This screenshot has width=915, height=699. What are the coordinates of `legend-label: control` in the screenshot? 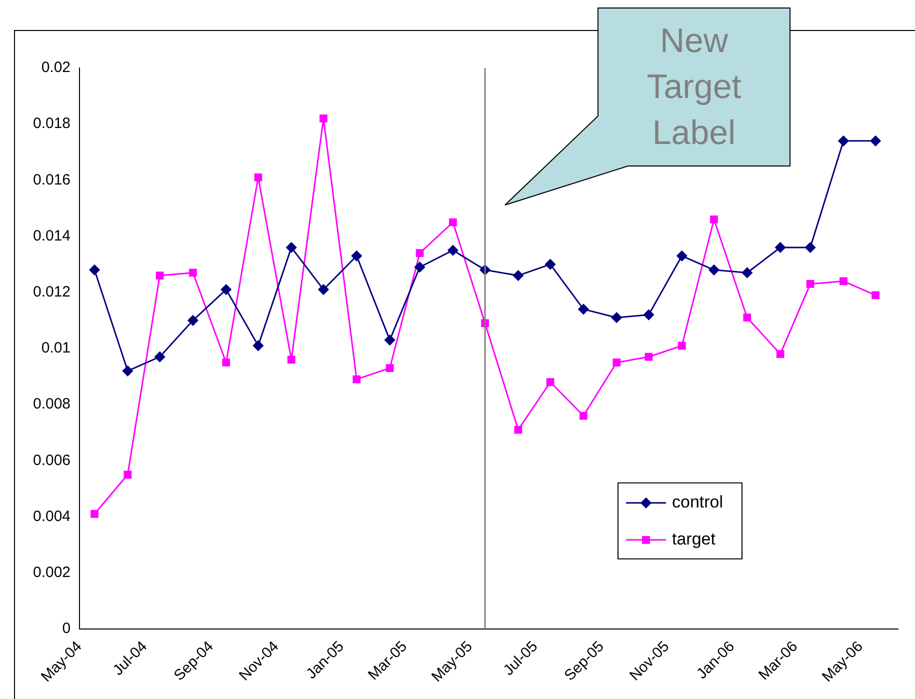 It's located at (698, 502).